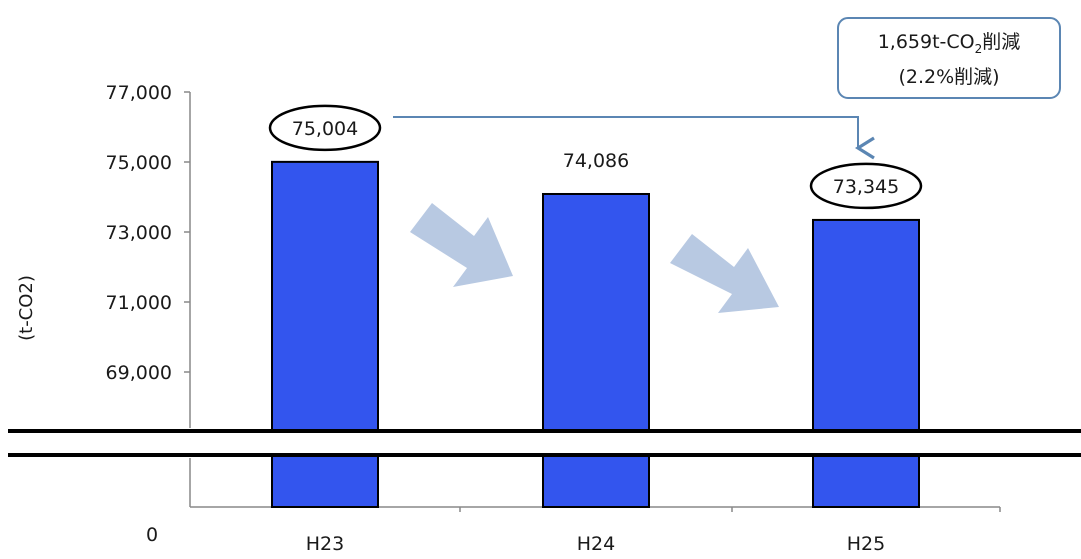 The width and height of the screenshot is (1081, 559). I want to click on callout-line-2: (2.2%削減), so click(948, 77).